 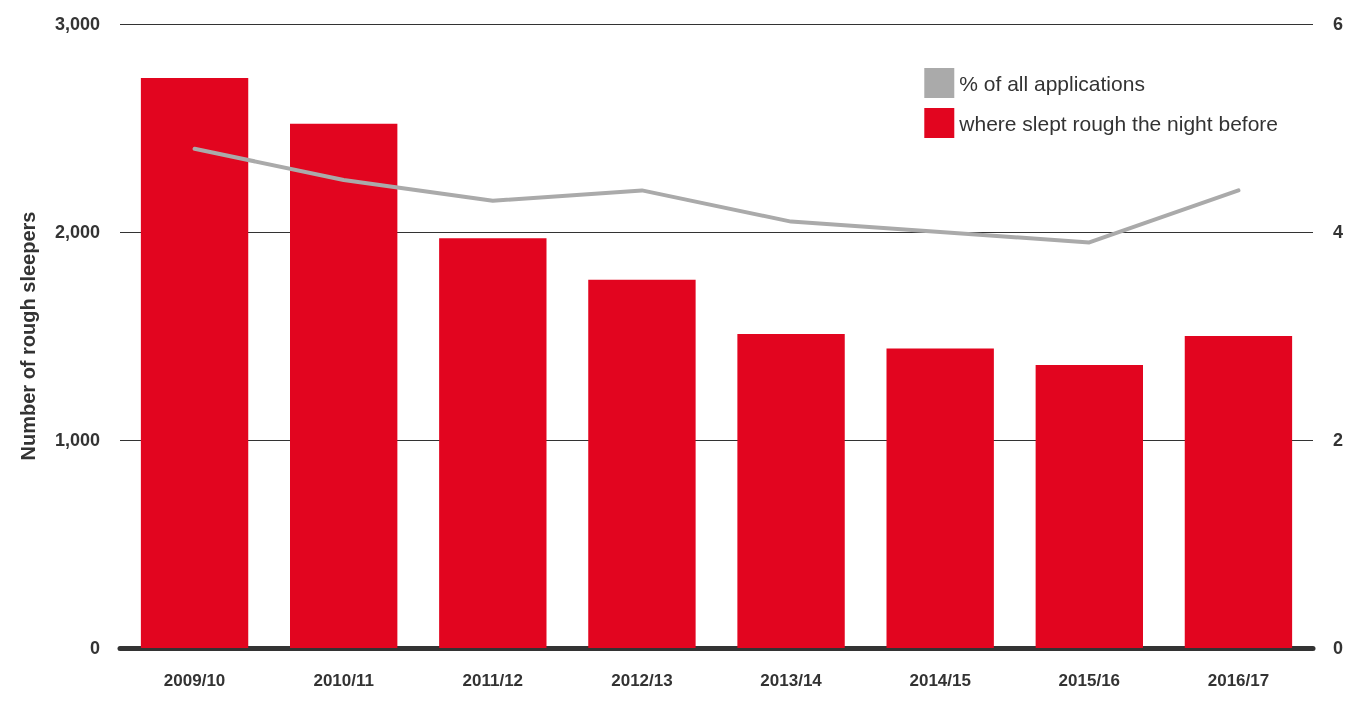 What do you see at coordinates (28, 336) in the screenshot?
I see `y-axis-title: Number of rough sleepers` at bounding box center [28, 336].